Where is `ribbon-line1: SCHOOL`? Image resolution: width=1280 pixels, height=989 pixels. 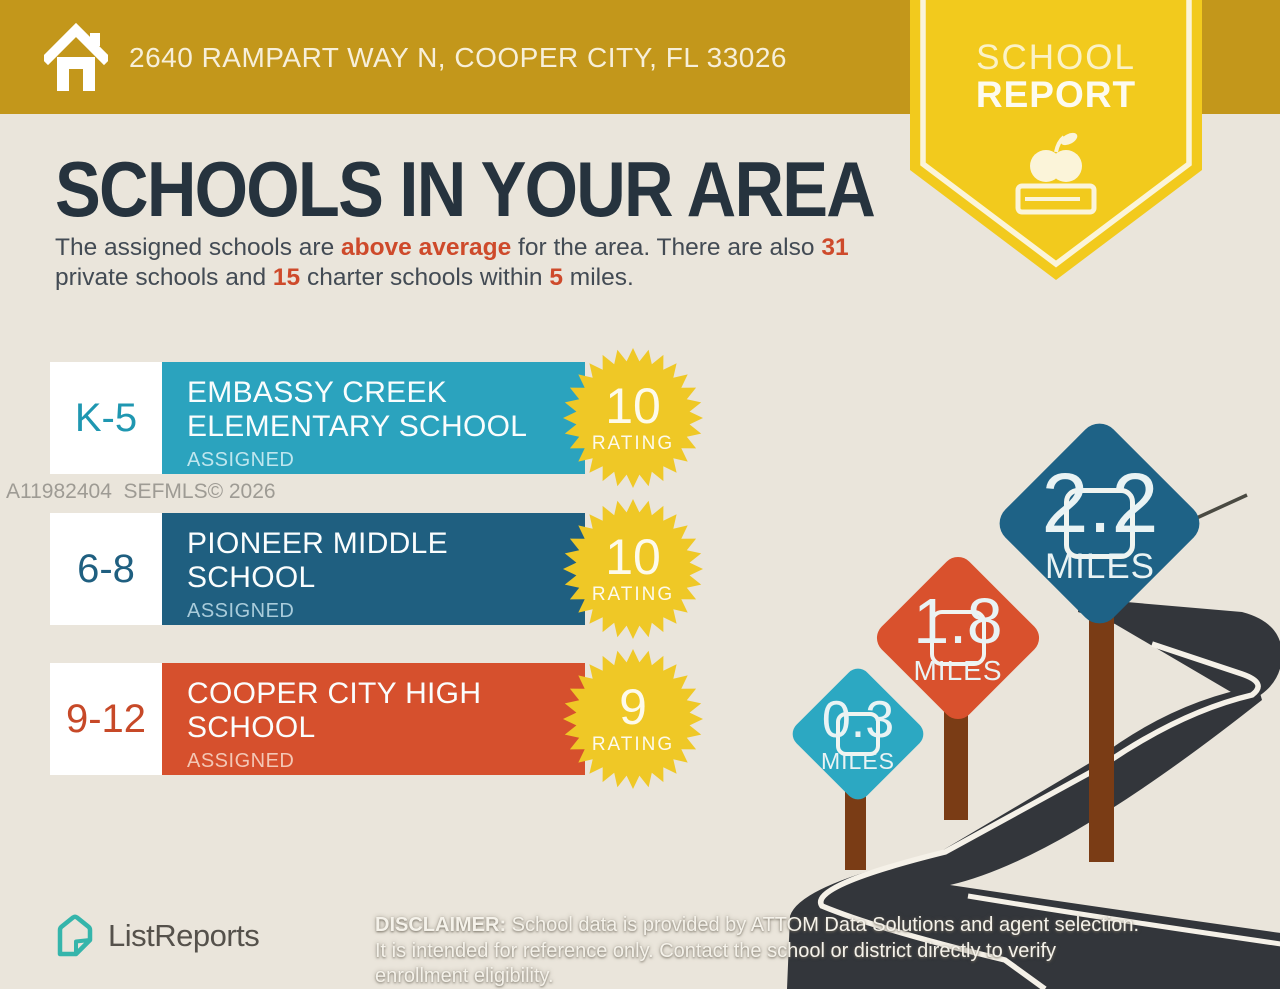
ribbon-line1: SCHOOL is located at coordinates (1056, 57).